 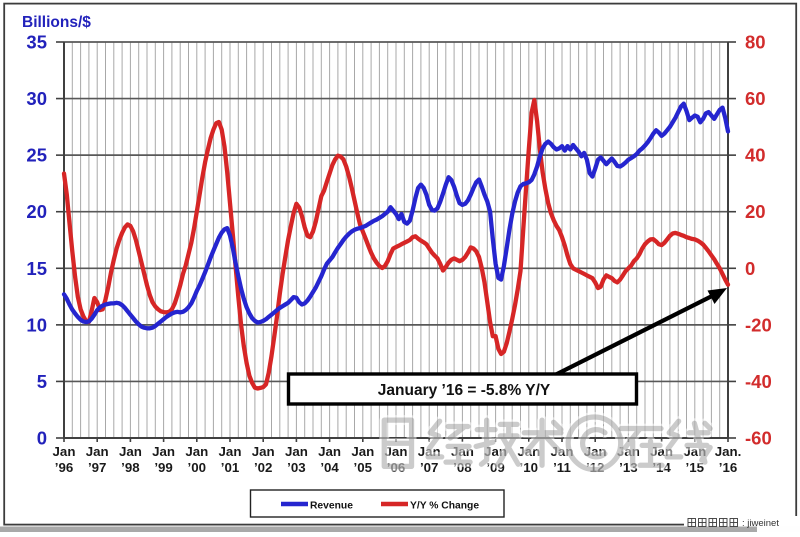 What do you see at coordinates (755, 98) in the screenshot?
I see `svg-text: 60` at bounding box center [755, 98].